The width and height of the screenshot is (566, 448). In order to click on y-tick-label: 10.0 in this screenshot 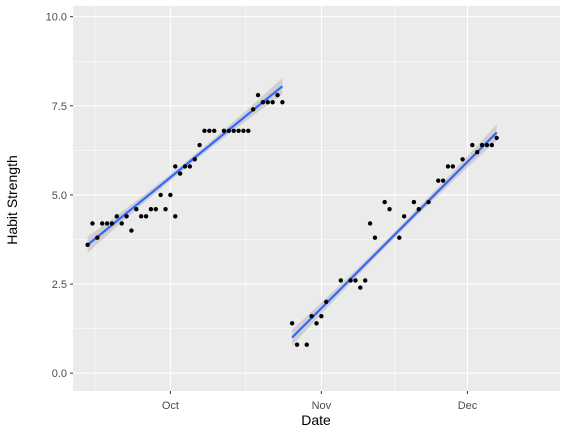, I will do `click(56, 18)`.